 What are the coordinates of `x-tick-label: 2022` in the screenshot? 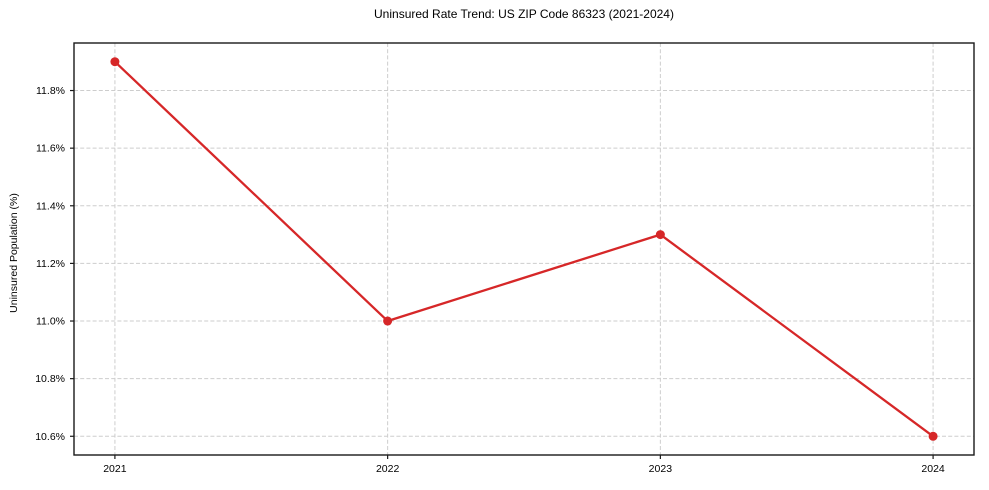 It's located at (388, 469).